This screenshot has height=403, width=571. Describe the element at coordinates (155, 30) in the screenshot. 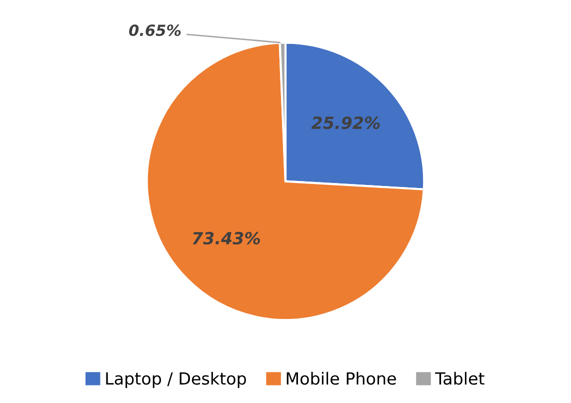

I see `data-label: 0.65%` at that location.